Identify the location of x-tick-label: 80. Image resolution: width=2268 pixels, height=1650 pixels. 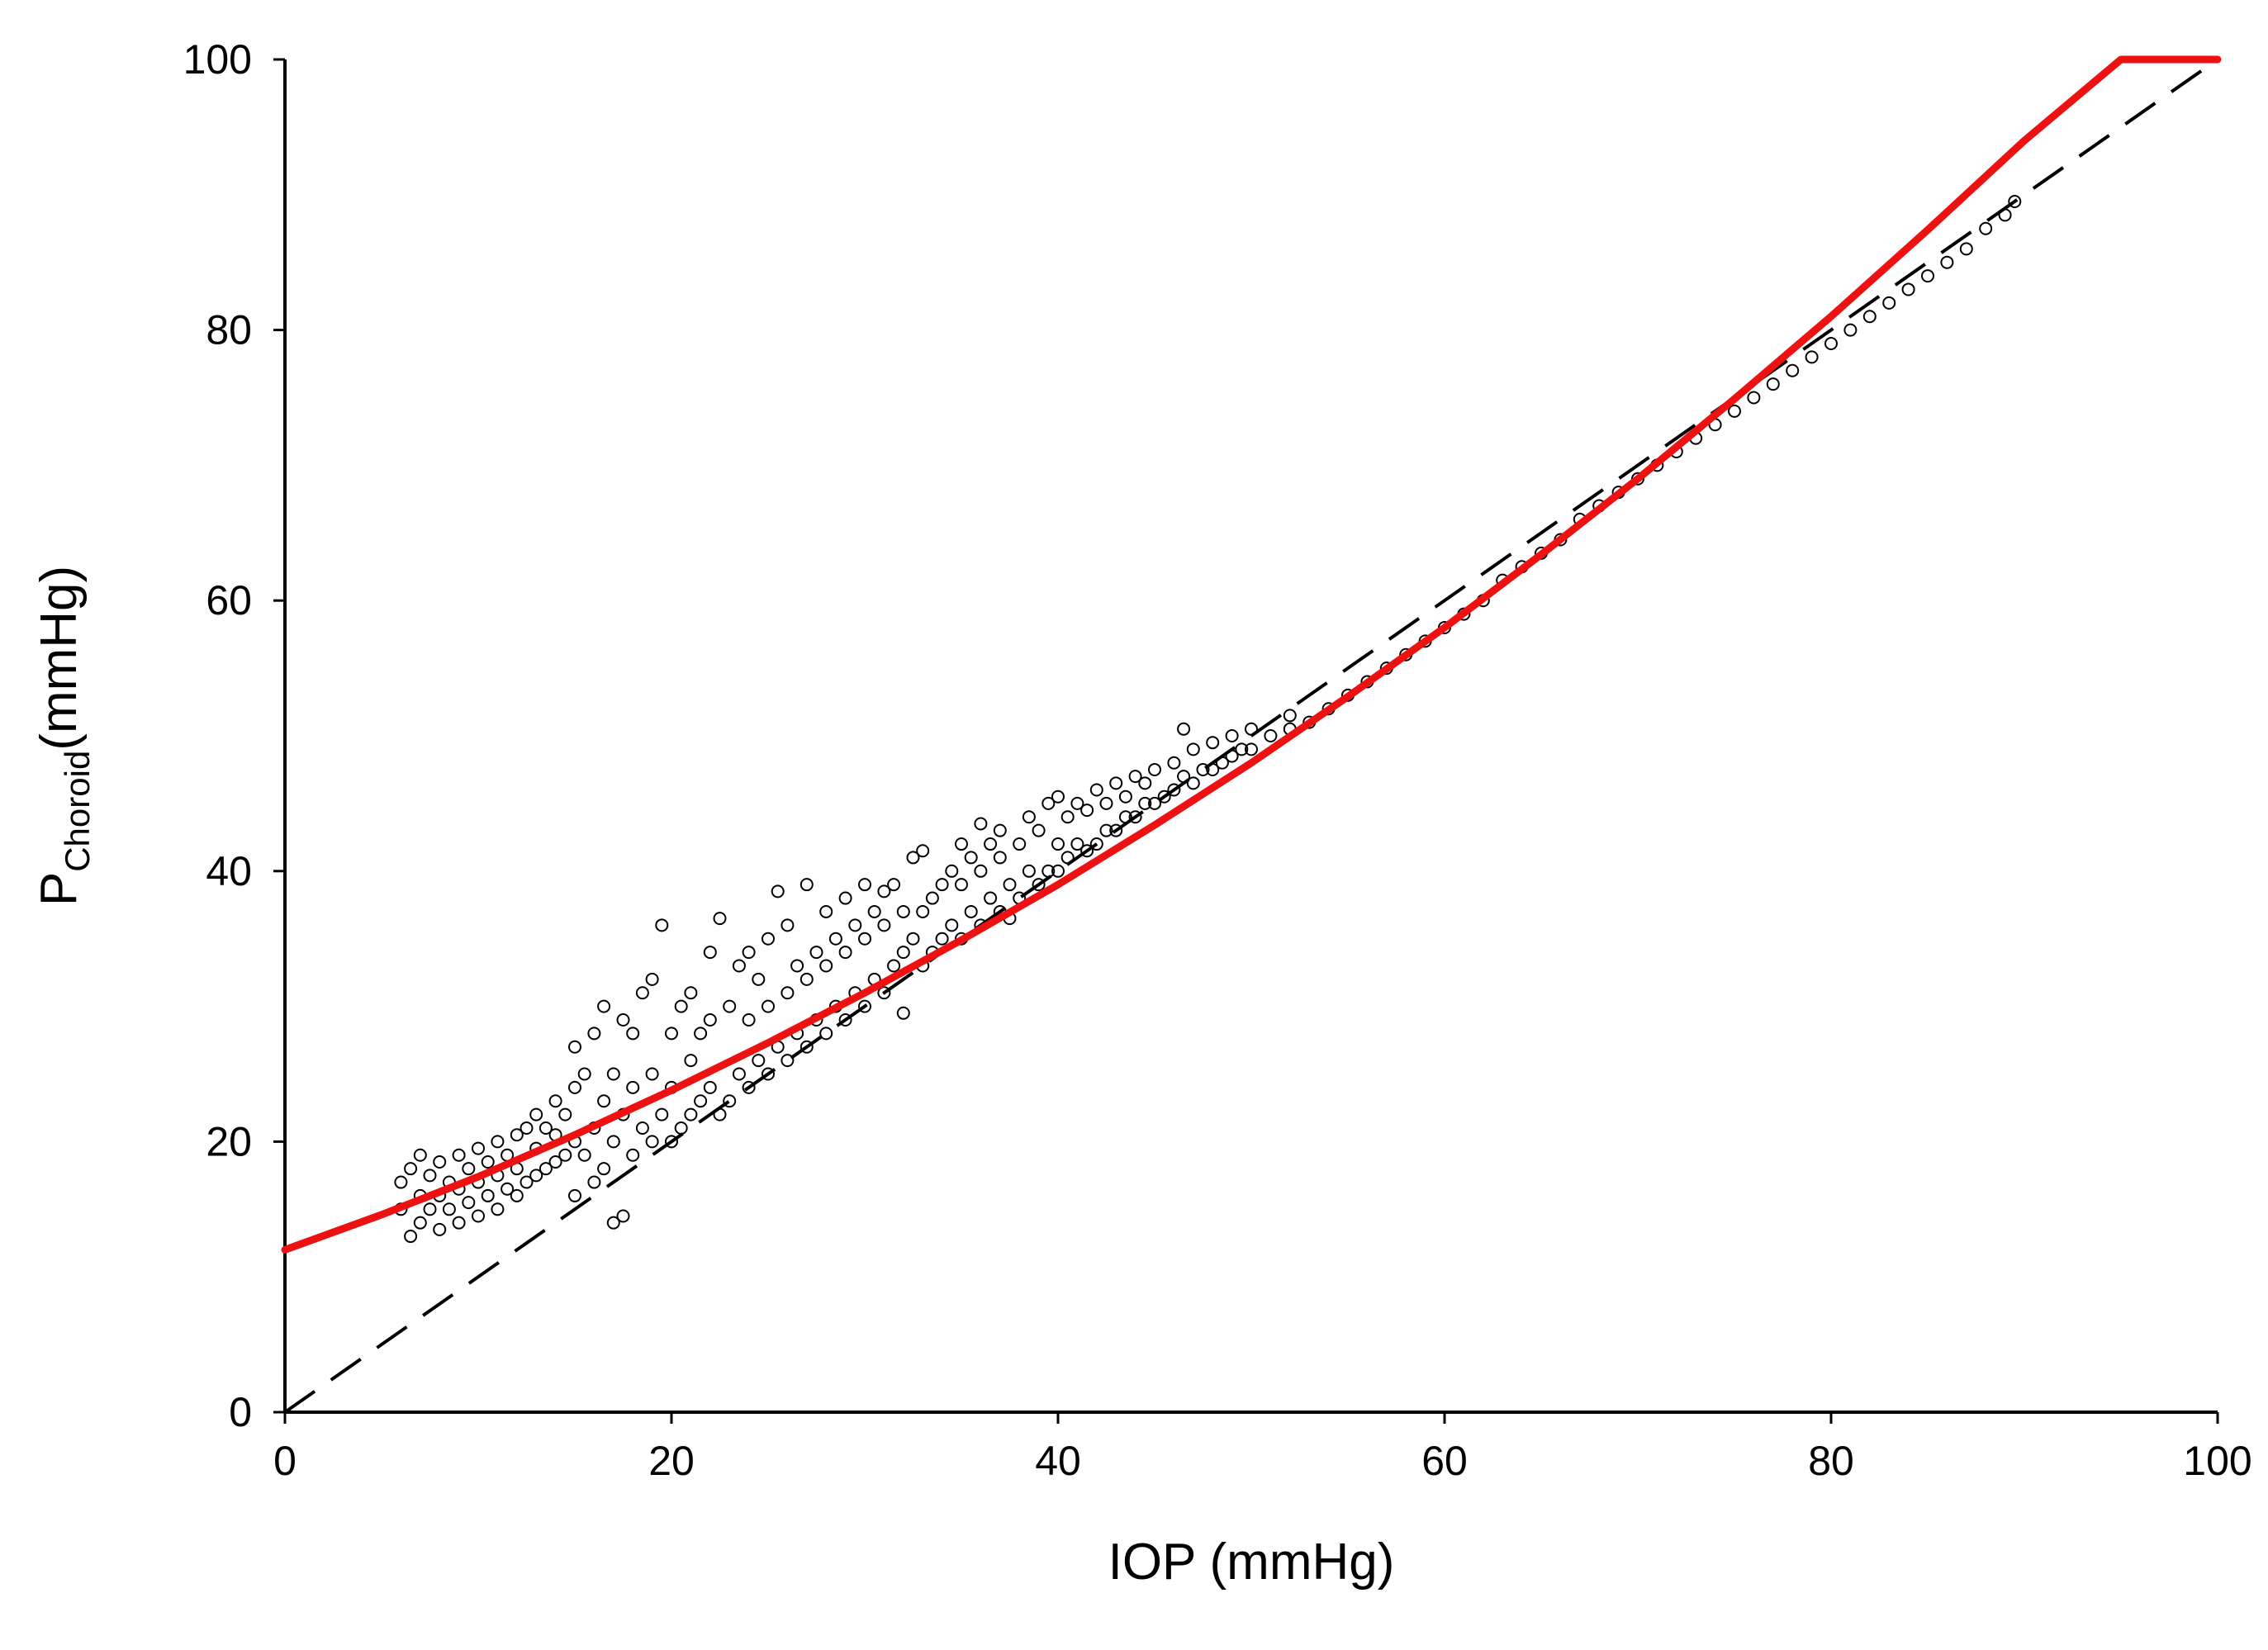
(1831, 1461).